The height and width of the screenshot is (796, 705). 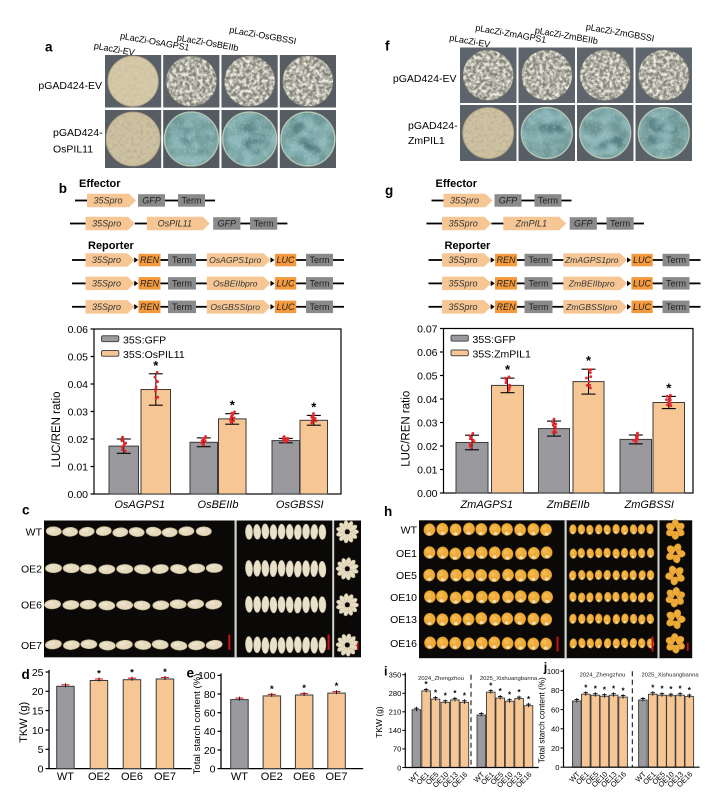 What do you see at coordinates (389, 190) in the screenshot?
I see `svg-text: g` at bounding box center [389, 190].